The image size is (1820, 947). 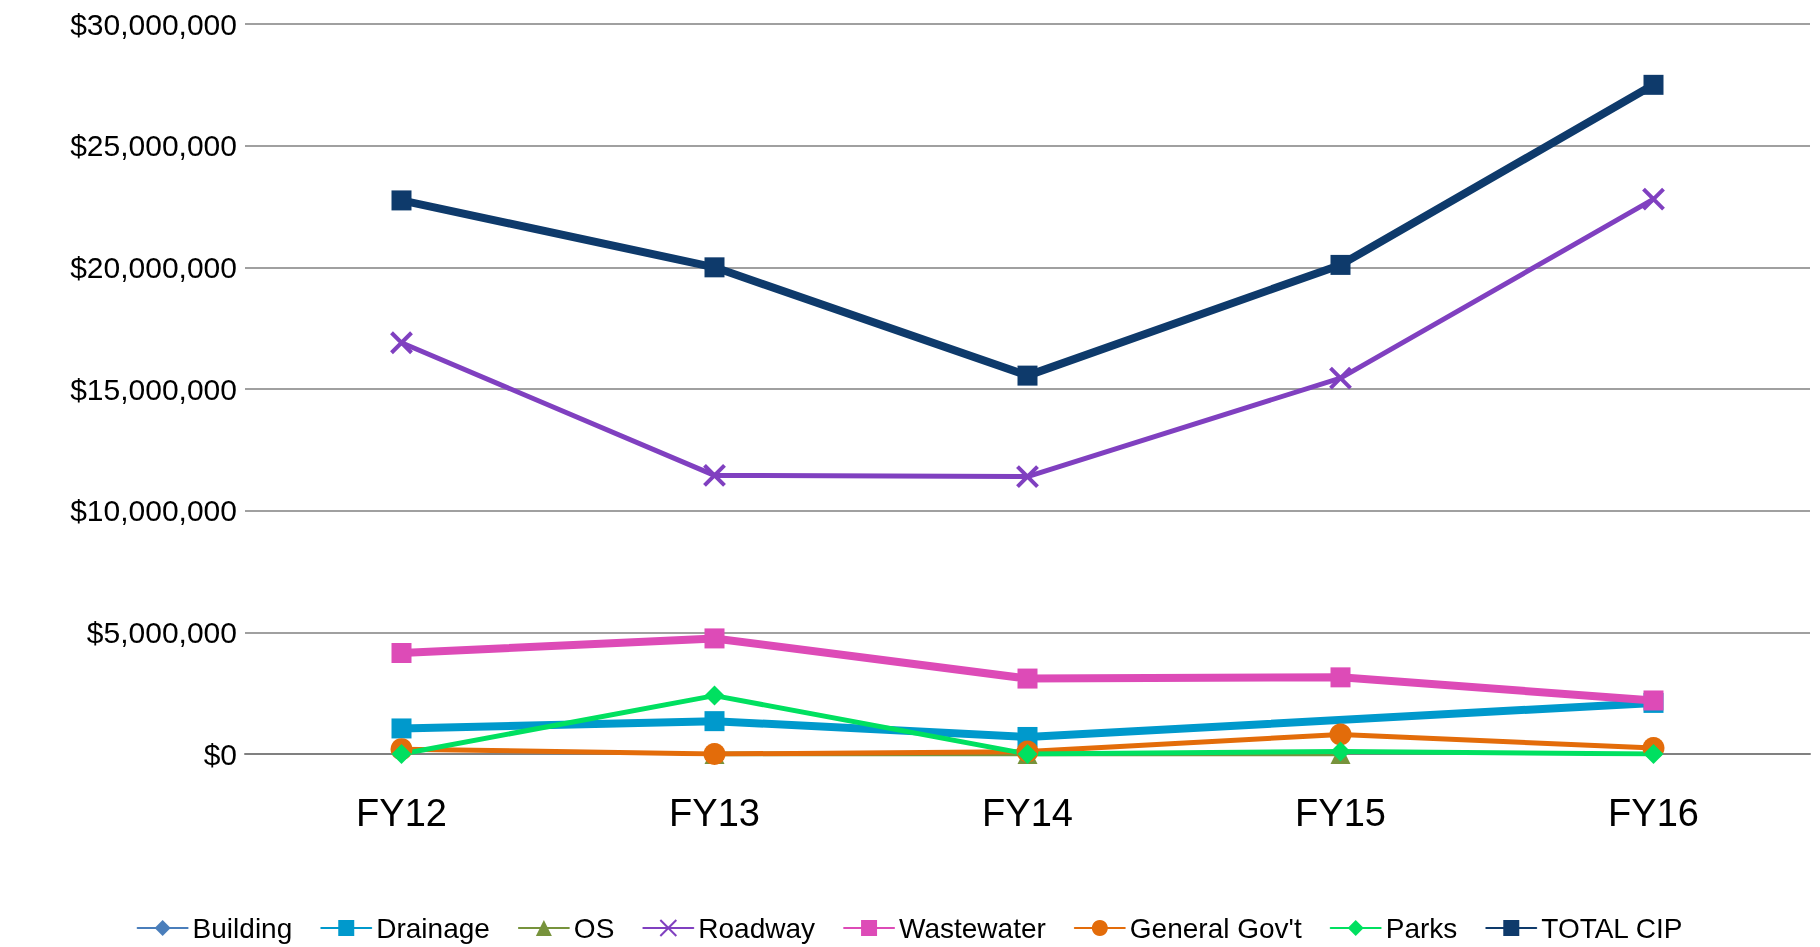 What do you see at coordinates (220, 754) in the screenshot?
I see `y-tick-label: $0` at bounding box center [220, 754].